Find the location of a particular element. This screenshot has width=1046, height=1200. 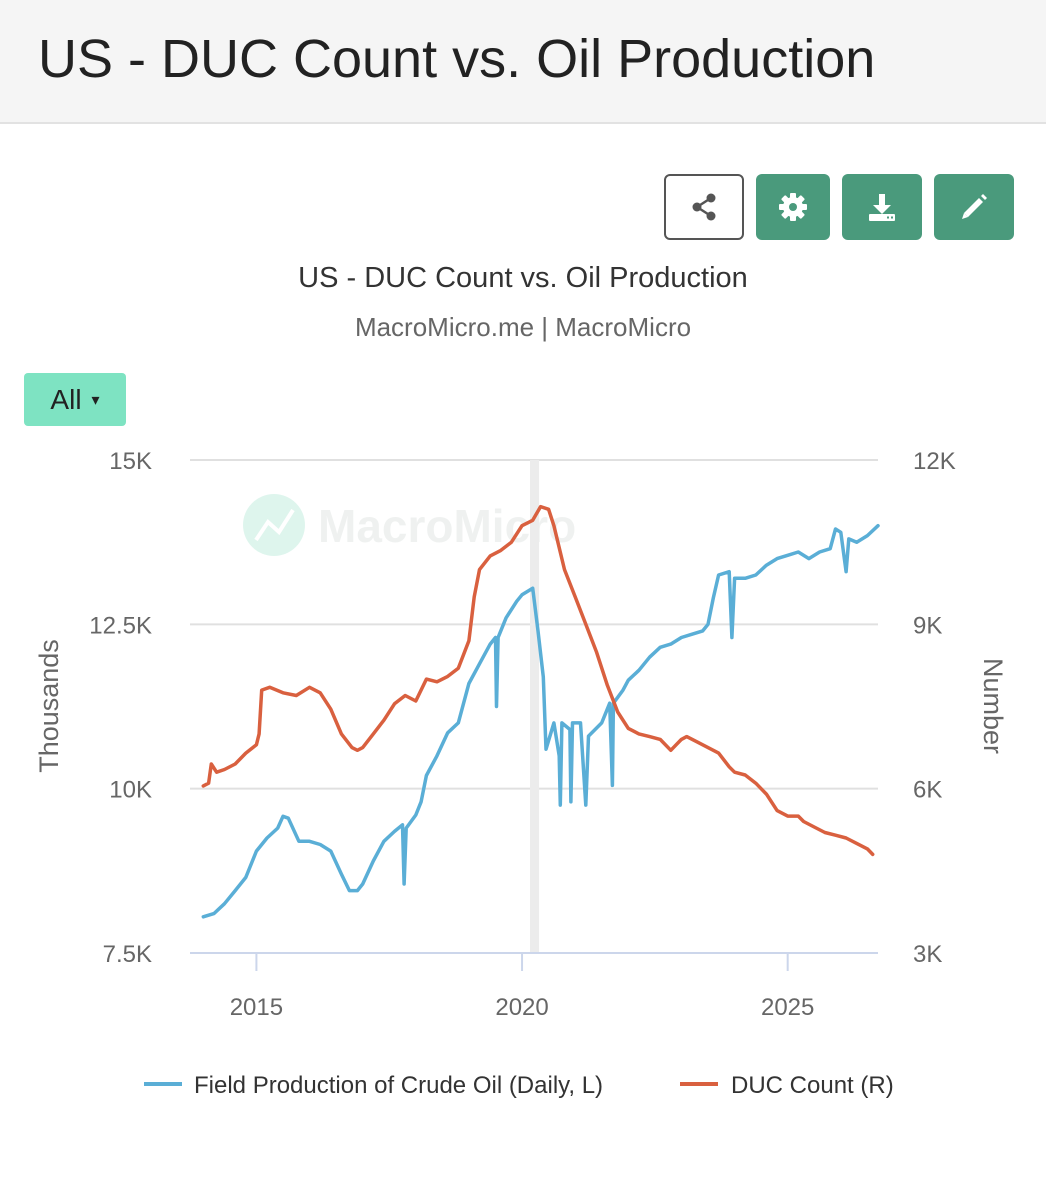

y-axis-left-label: Thousands is located at coordinates (49, 706).